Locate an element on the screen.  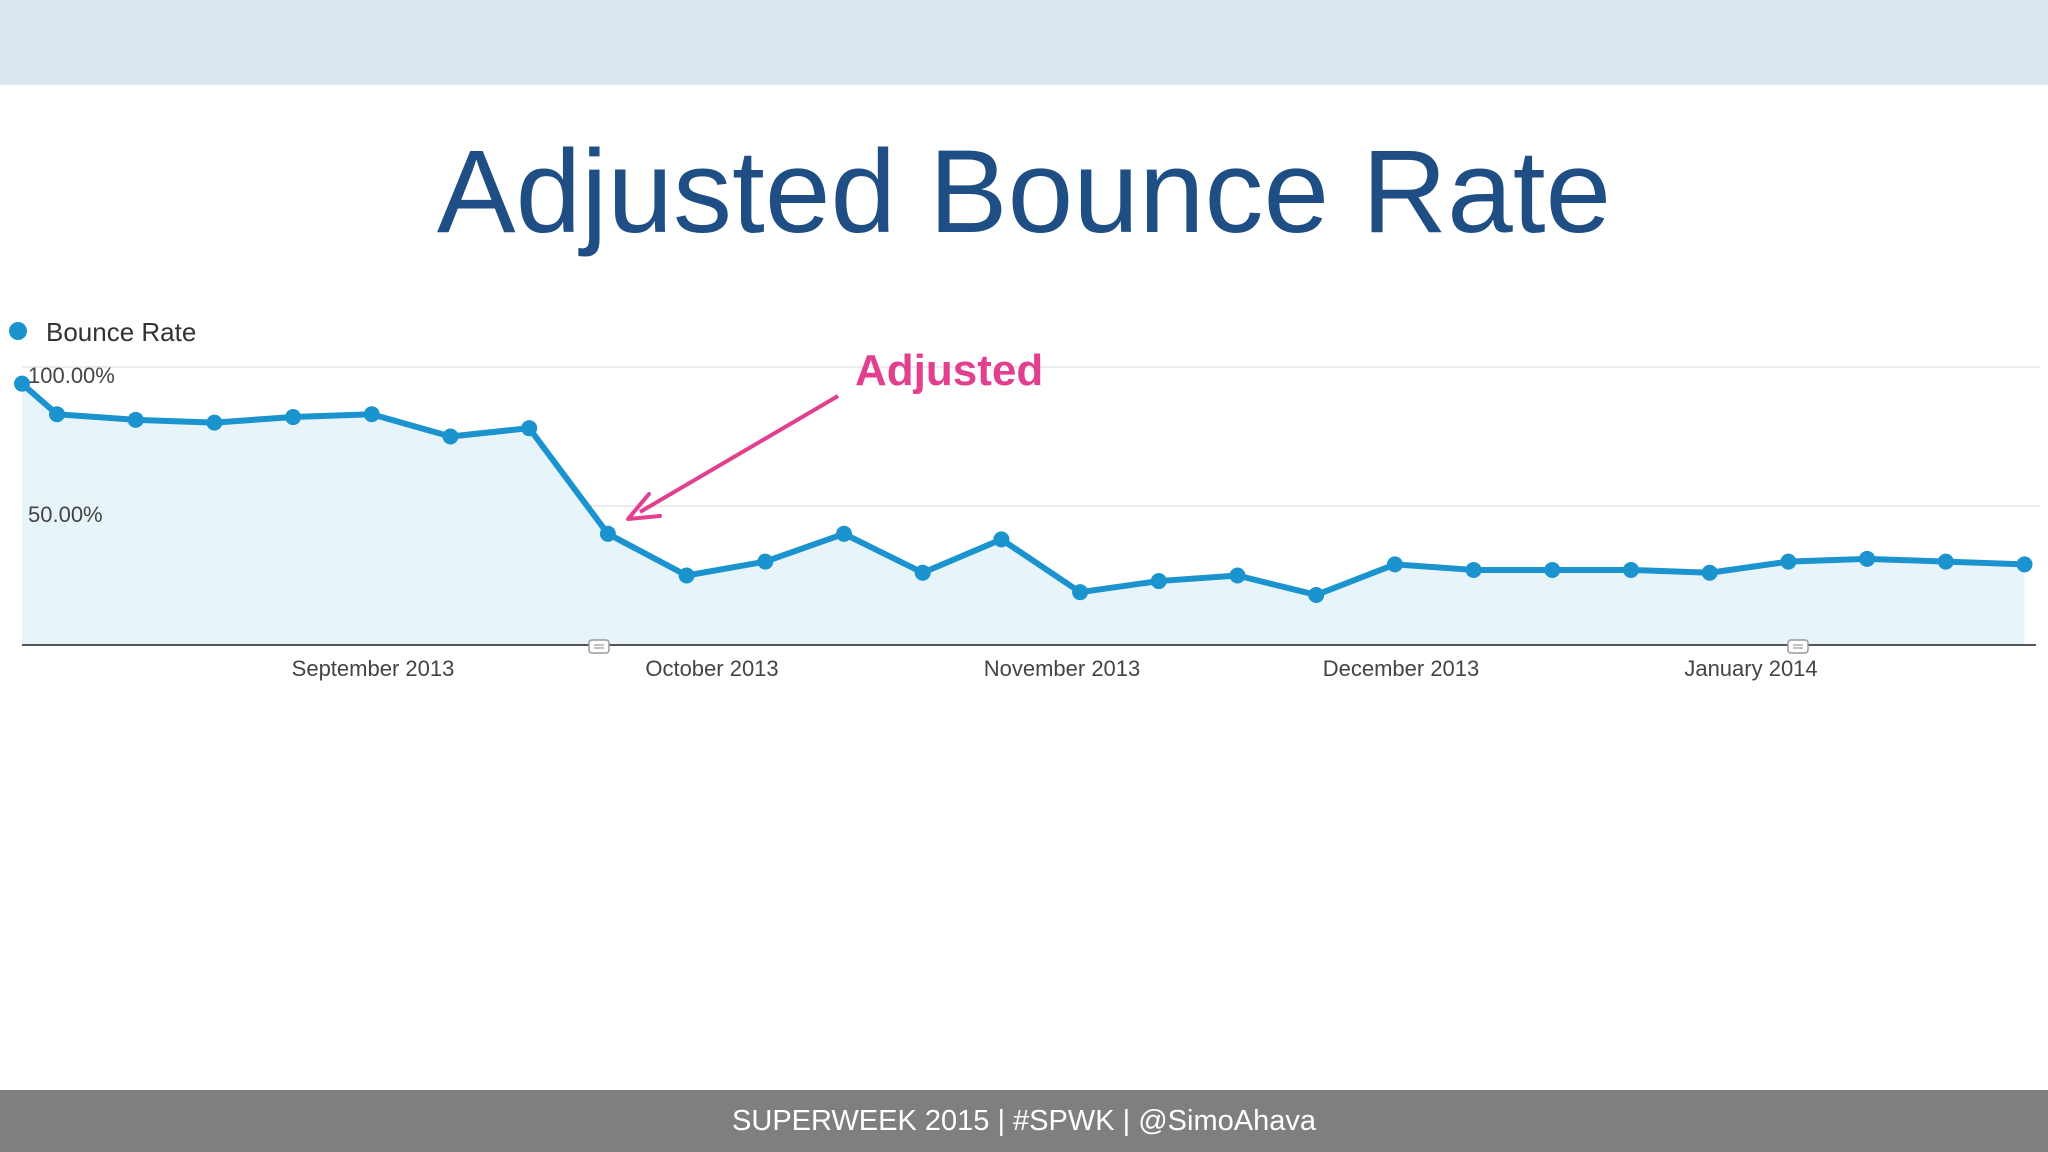
x-tick-label: October 2013 is located at coordinates (711, 668).